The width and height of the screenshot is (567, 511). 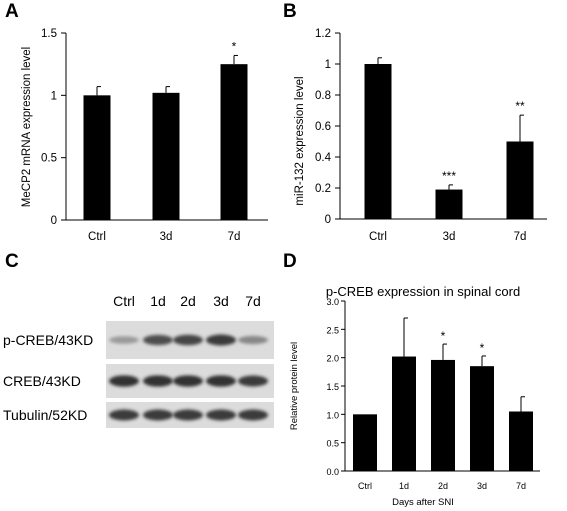 What do you see at coordinates (290, 261) in the screenshot?
I see `panel-label-d: D` at bounding box center [290, 261].